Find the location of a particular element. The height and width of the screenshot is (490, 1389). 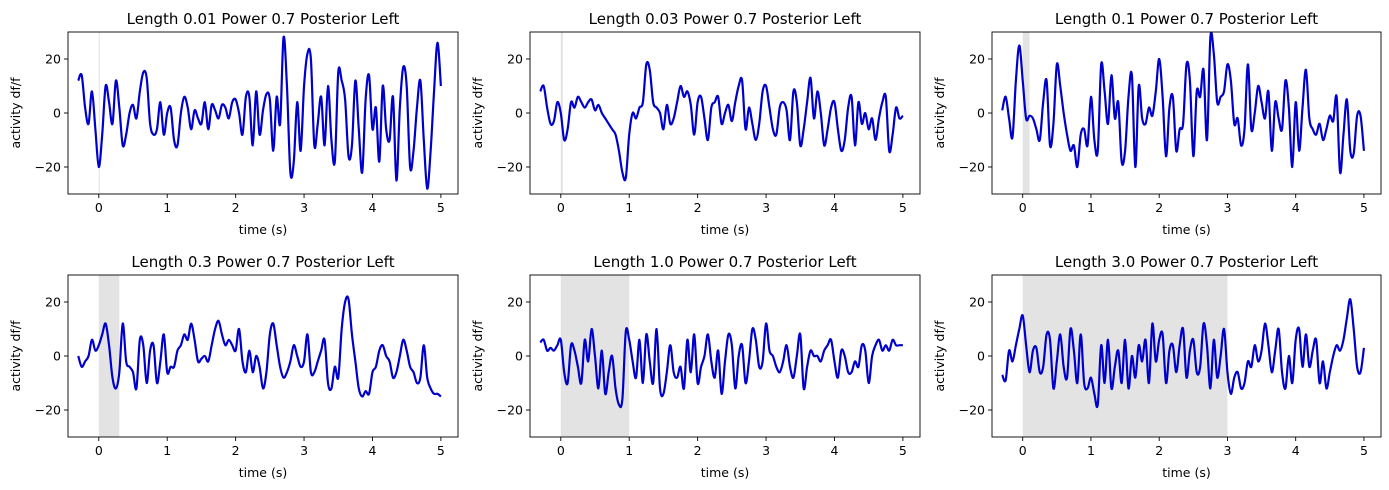

chart-title: Length 0.01 Power 0.7 Posterior Left is located at coordinates (263, 19).